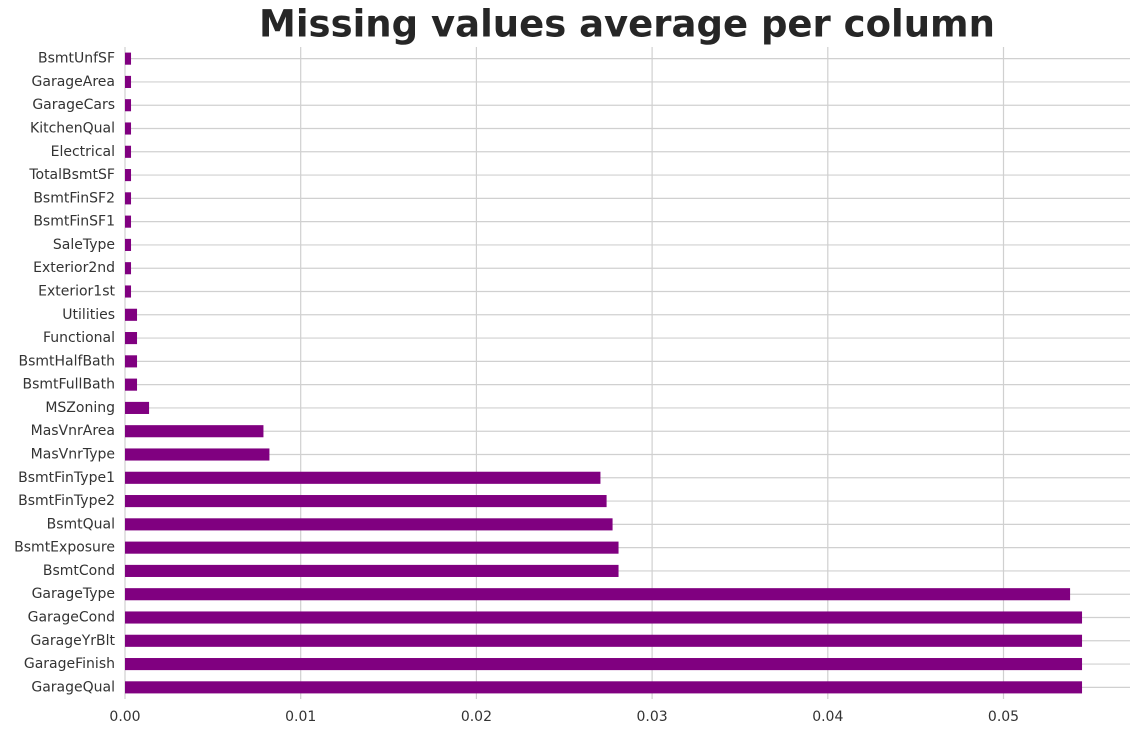  I want to click on y-tick-label: TotalBsmtSF, so click(71, 175).